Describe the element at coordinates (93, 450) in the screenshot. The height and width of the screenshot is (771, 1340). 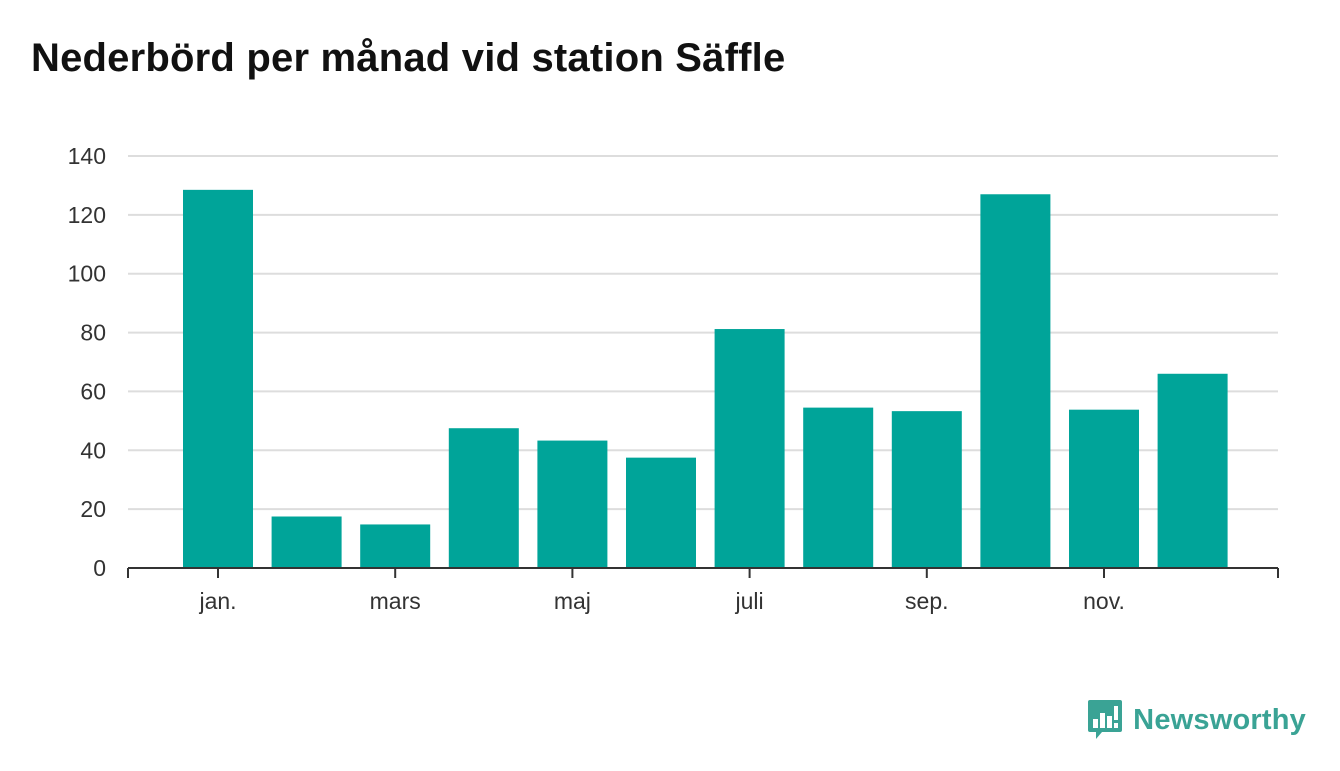
I see `y-tick-label-40: 40` at that location.